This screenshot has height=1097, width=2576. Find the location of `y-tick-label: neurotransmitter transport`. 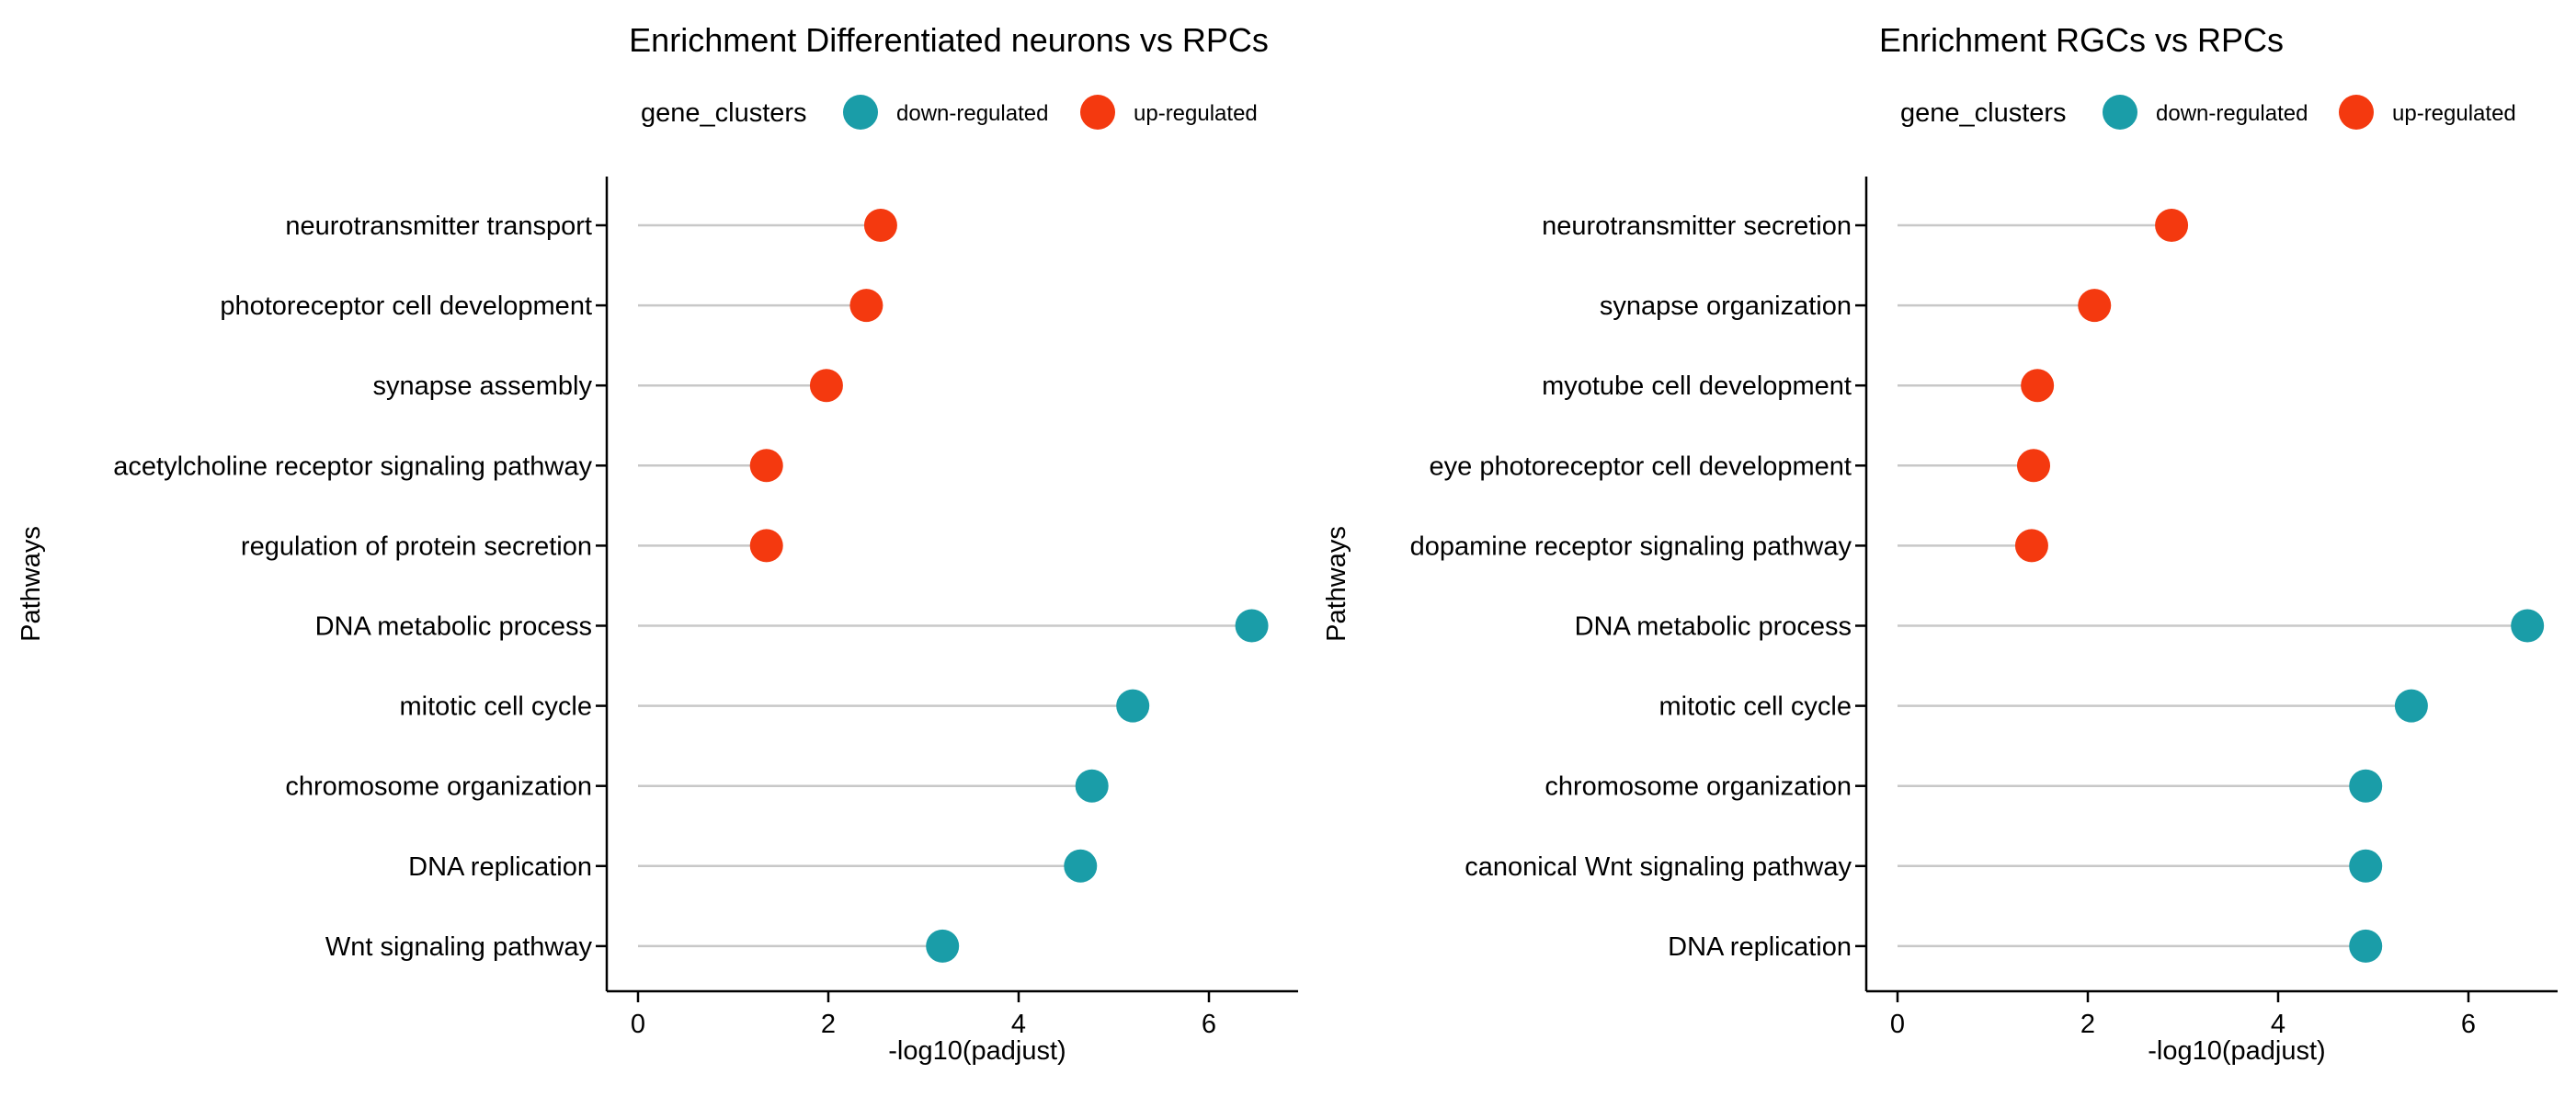

y-tick-label: neurotransmitter transport is located at coordinates (438, 226).